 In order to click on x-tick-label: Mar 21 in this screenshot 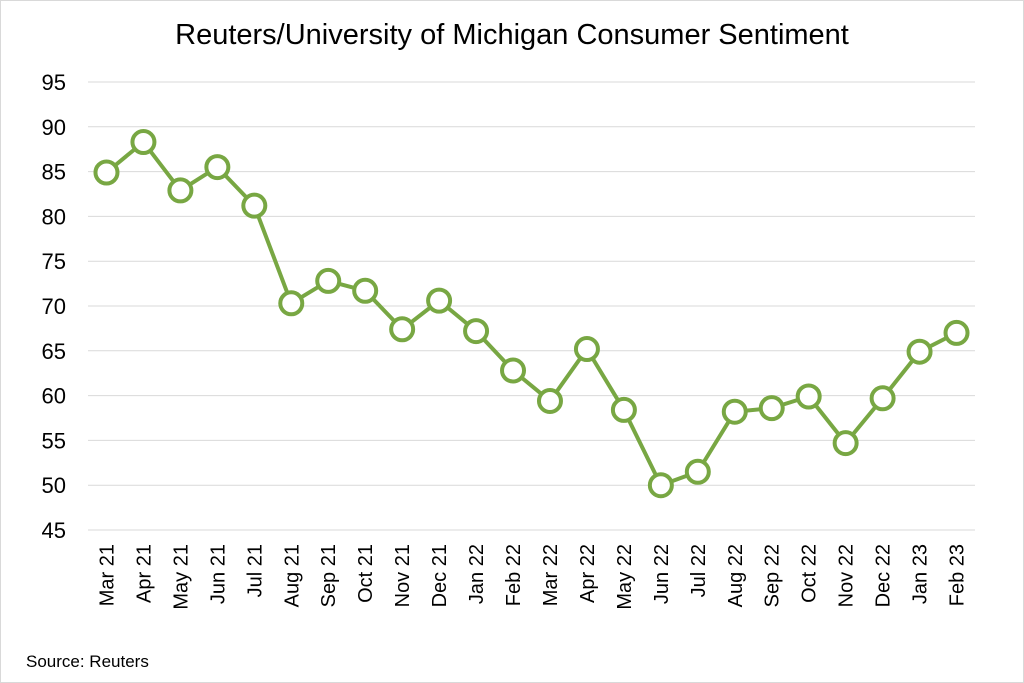, I will do `click(107, 575)`.